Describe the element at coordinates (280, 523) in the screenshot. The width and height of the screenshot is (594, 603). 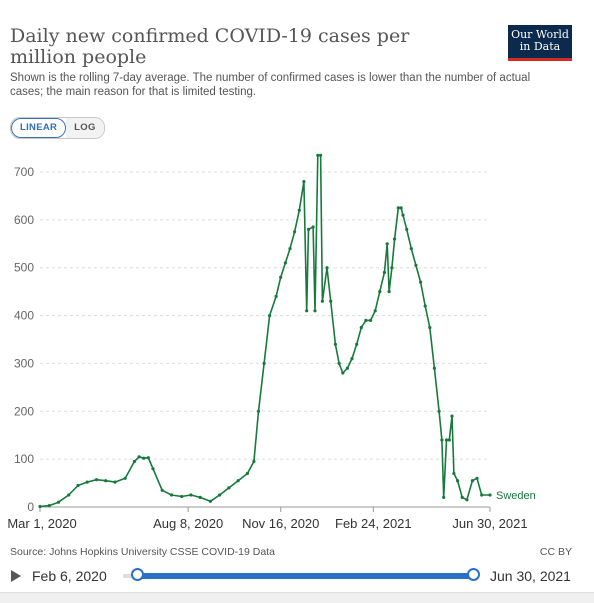
I see `x-tick-label: Nov 16, 2020` at that location.